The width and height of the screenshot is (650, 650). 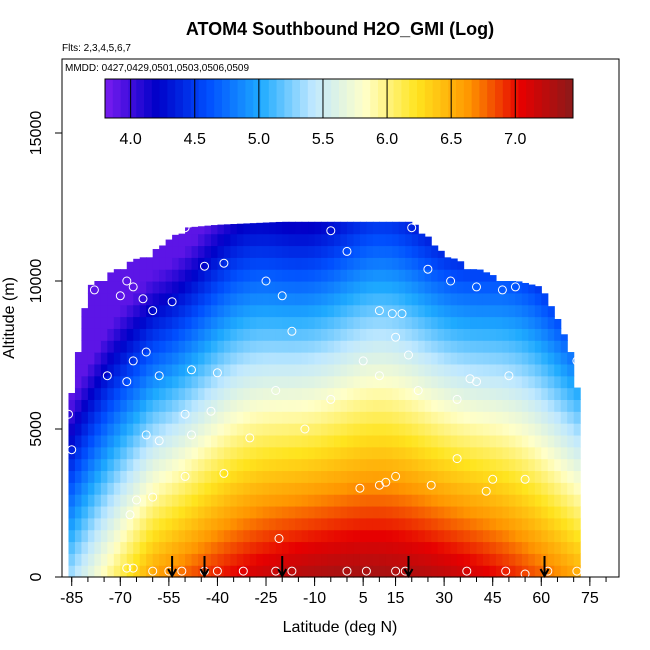 What do you see at coordinates (408, 567) in the screenshot?
I see `surface-arrow` at bounding box center [408, 567].